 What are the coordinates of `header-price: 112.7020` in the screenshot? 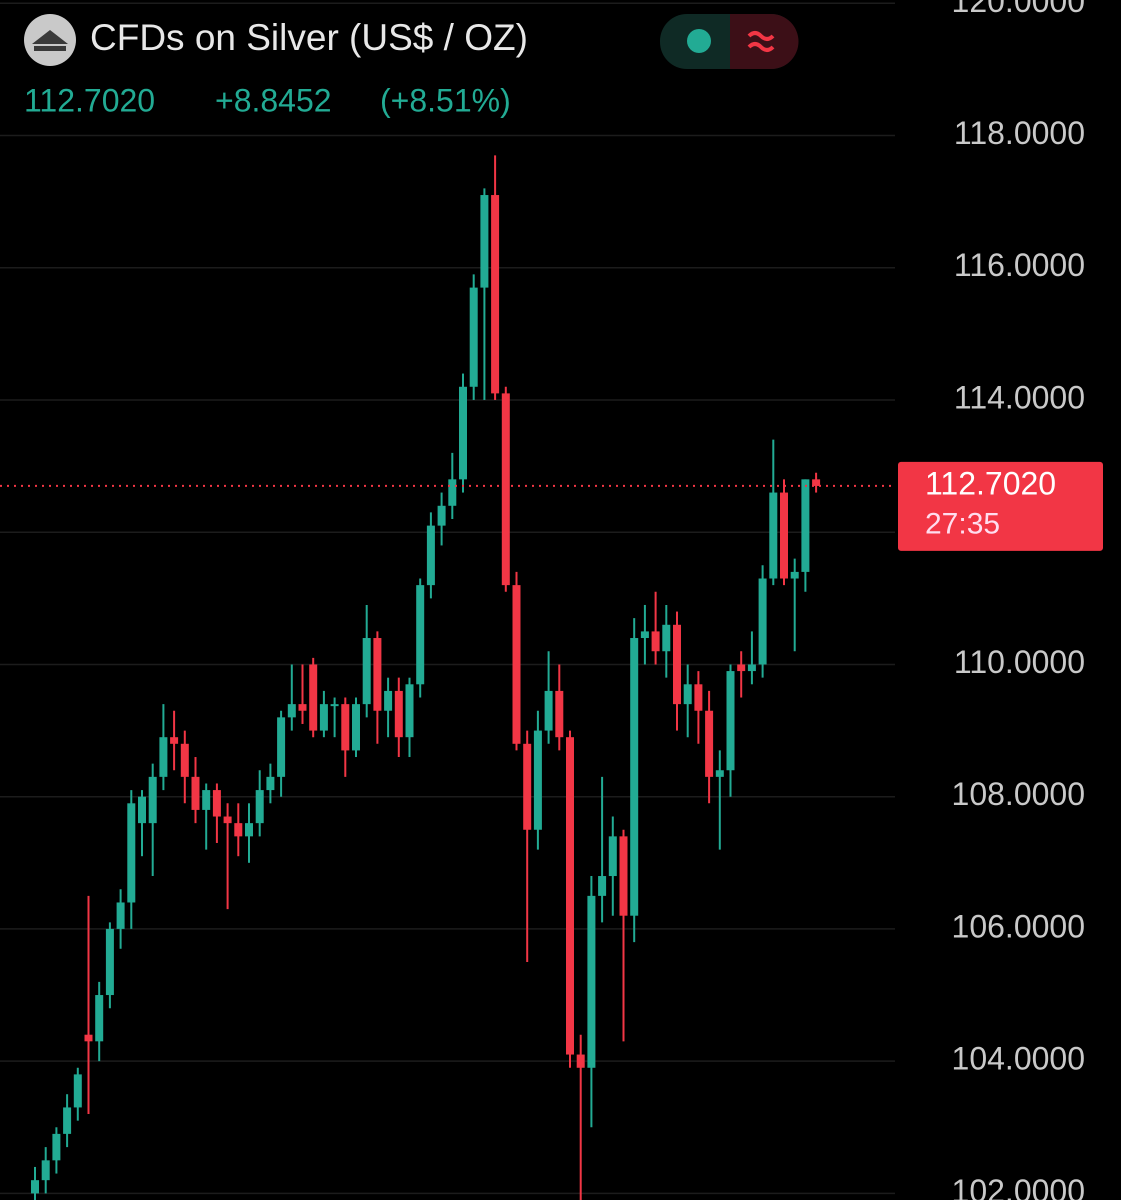 It's located at (89, 100).